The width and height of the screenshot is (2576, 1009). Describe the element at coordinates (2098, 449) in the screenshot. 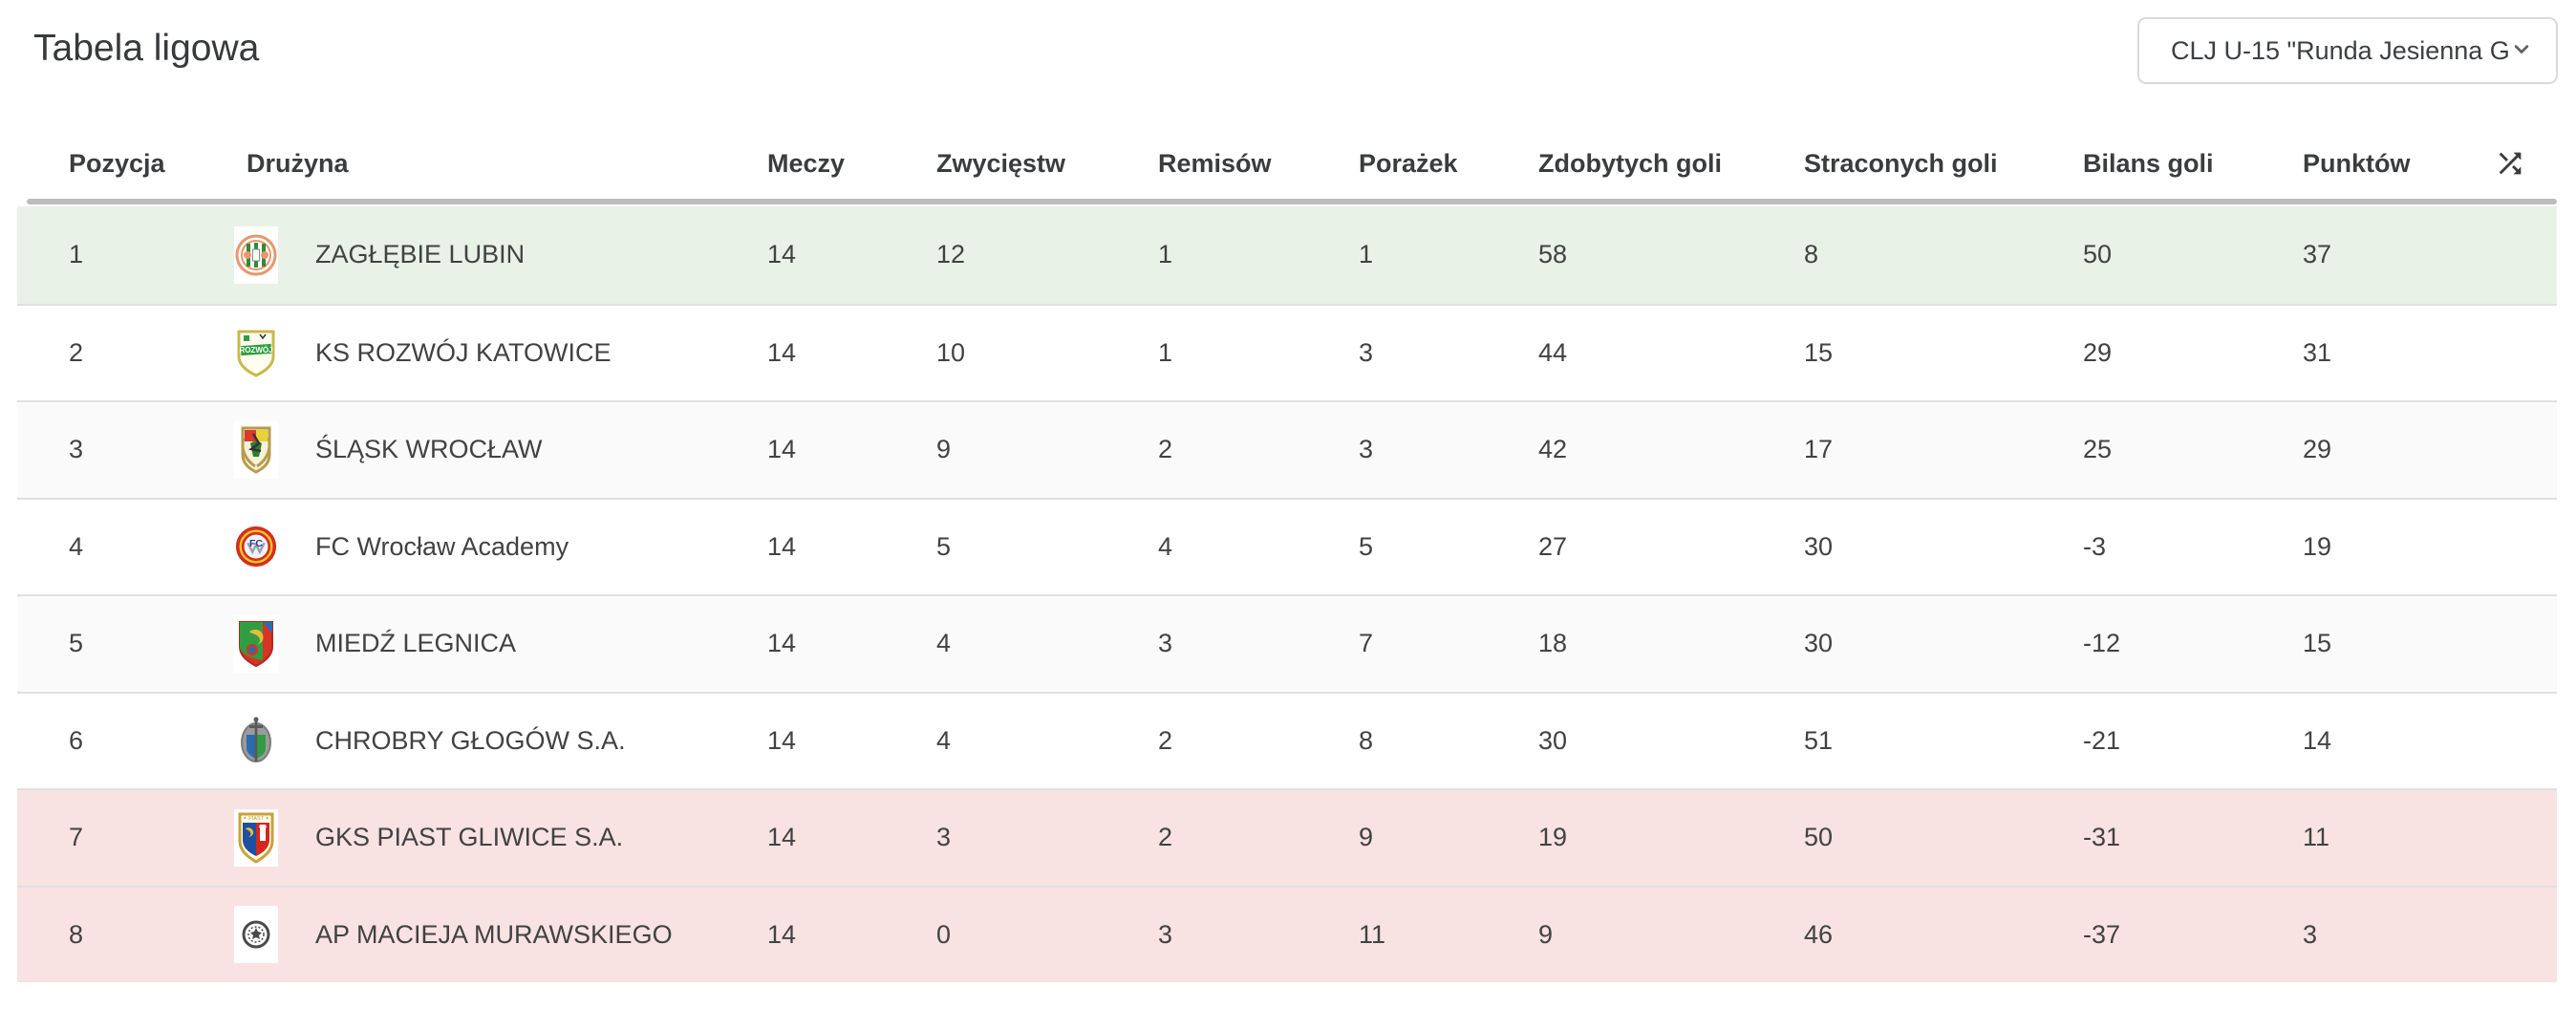

I see `goal-diff-cell: 25` at that location.